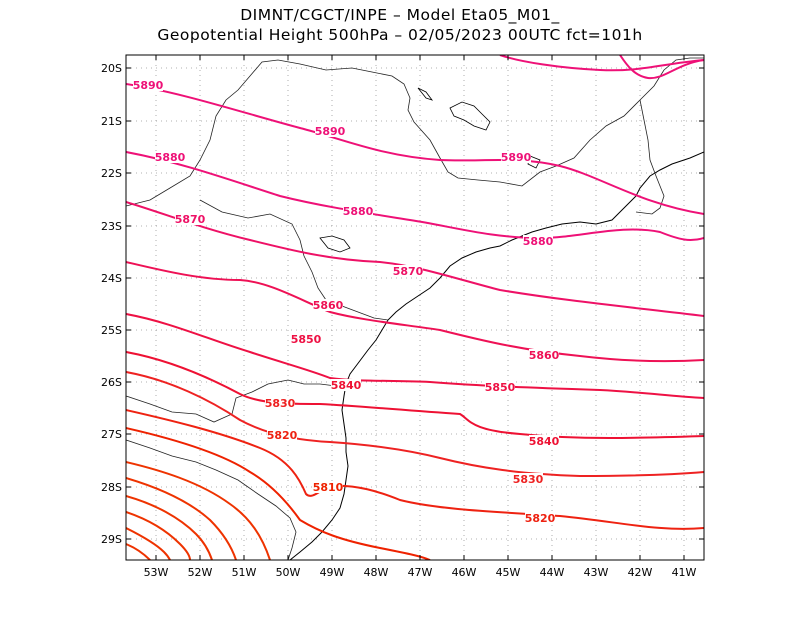 The height and width of the screenshot is (618, 800). I want to click on lon-tick-label: 41W, so click(684, 572).